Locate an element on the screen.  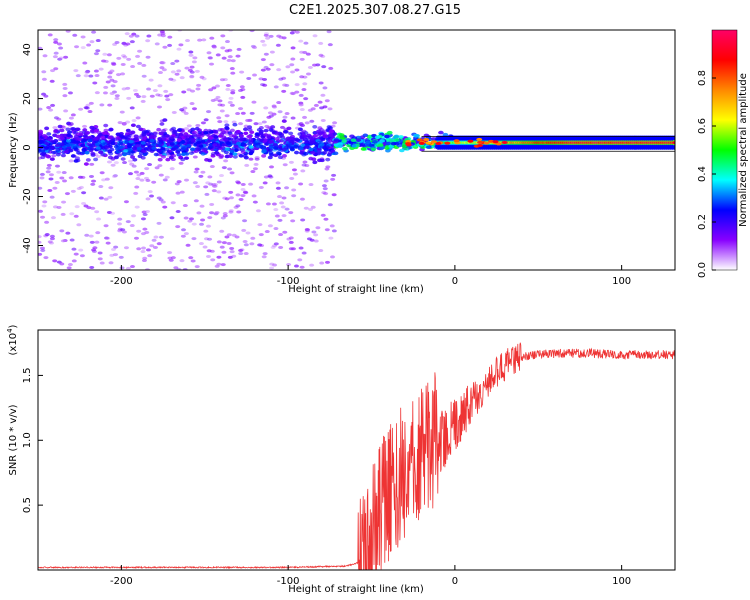
snr-y-scale-close: ) is located at coordinates (13, 326).